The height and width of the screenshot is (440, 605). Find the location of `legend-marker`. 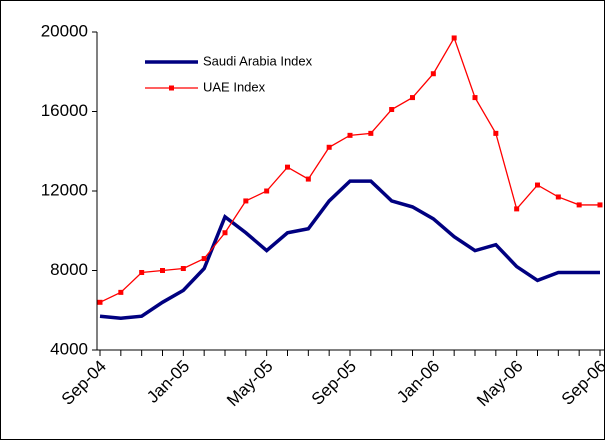

legend-marker is located at coordinates (171, 88).